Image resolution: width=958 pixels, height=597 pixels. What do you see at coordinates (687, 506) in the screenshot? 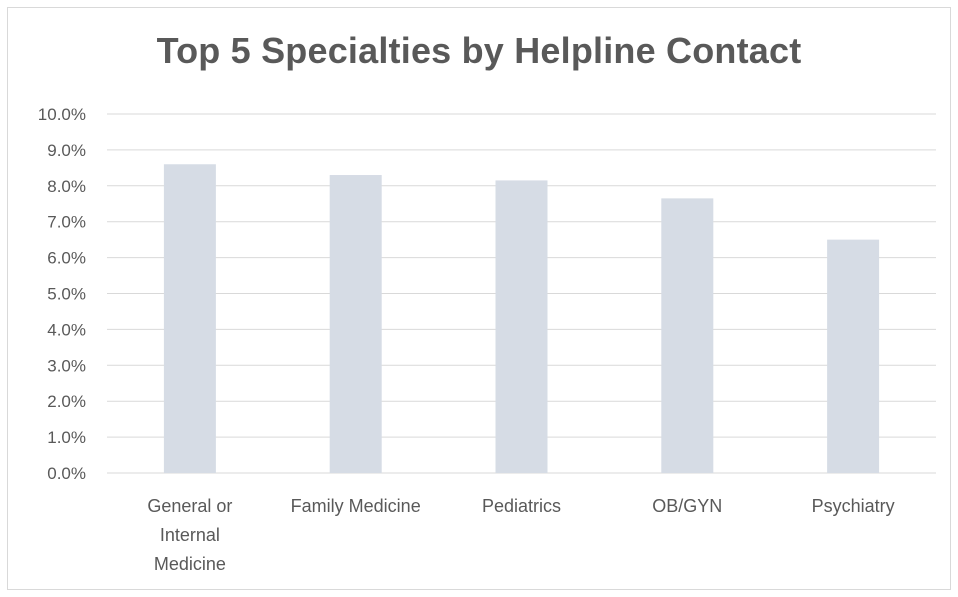
I see `x-category-label: OB/GYN` at bounding box center [687, 506].